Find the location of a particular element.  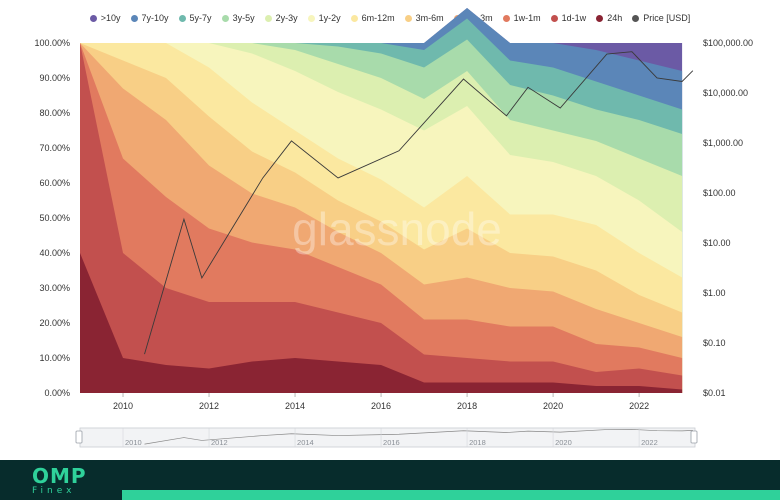

x-tick-label: 2020 is located at coordinates (553, 406).